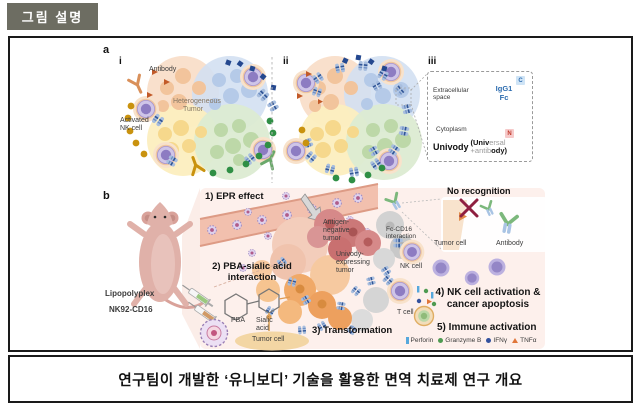 The image size is (640, 410). What do you see at coordinates (238, 320) in the screenshot?
I see `pba-label: PBA` at bounding box center [238, 320].